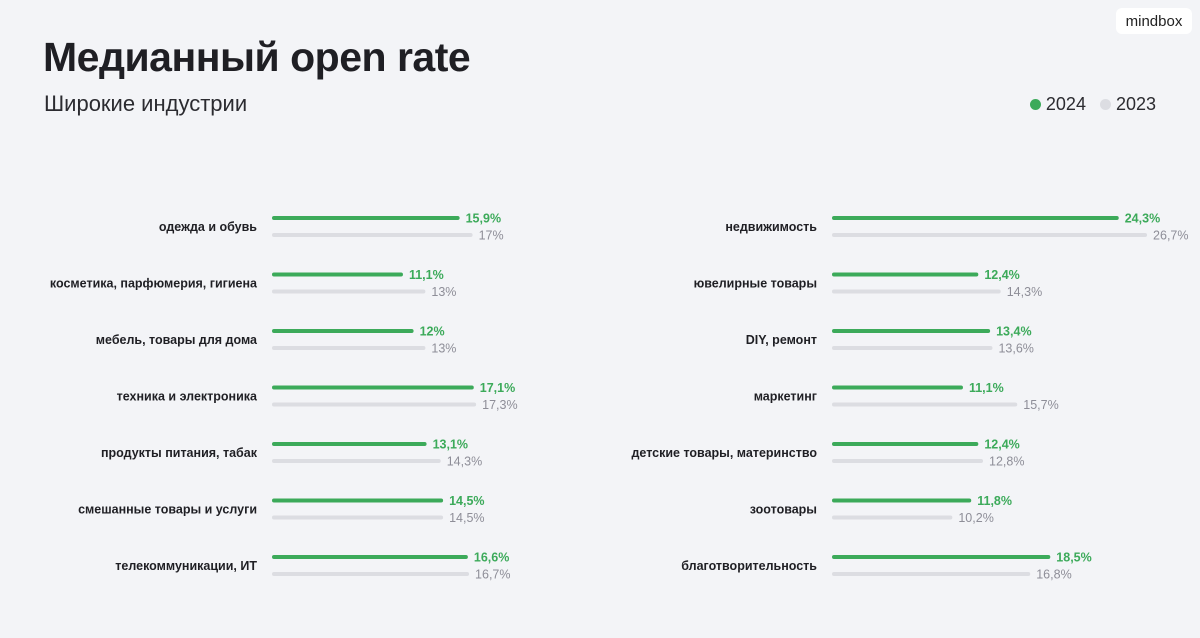 This screenshot has width=1200, height=638. Describe the element at coordinates (450, 445) in the screenshot. I see `data-label-2024: 13,1%` at that location.